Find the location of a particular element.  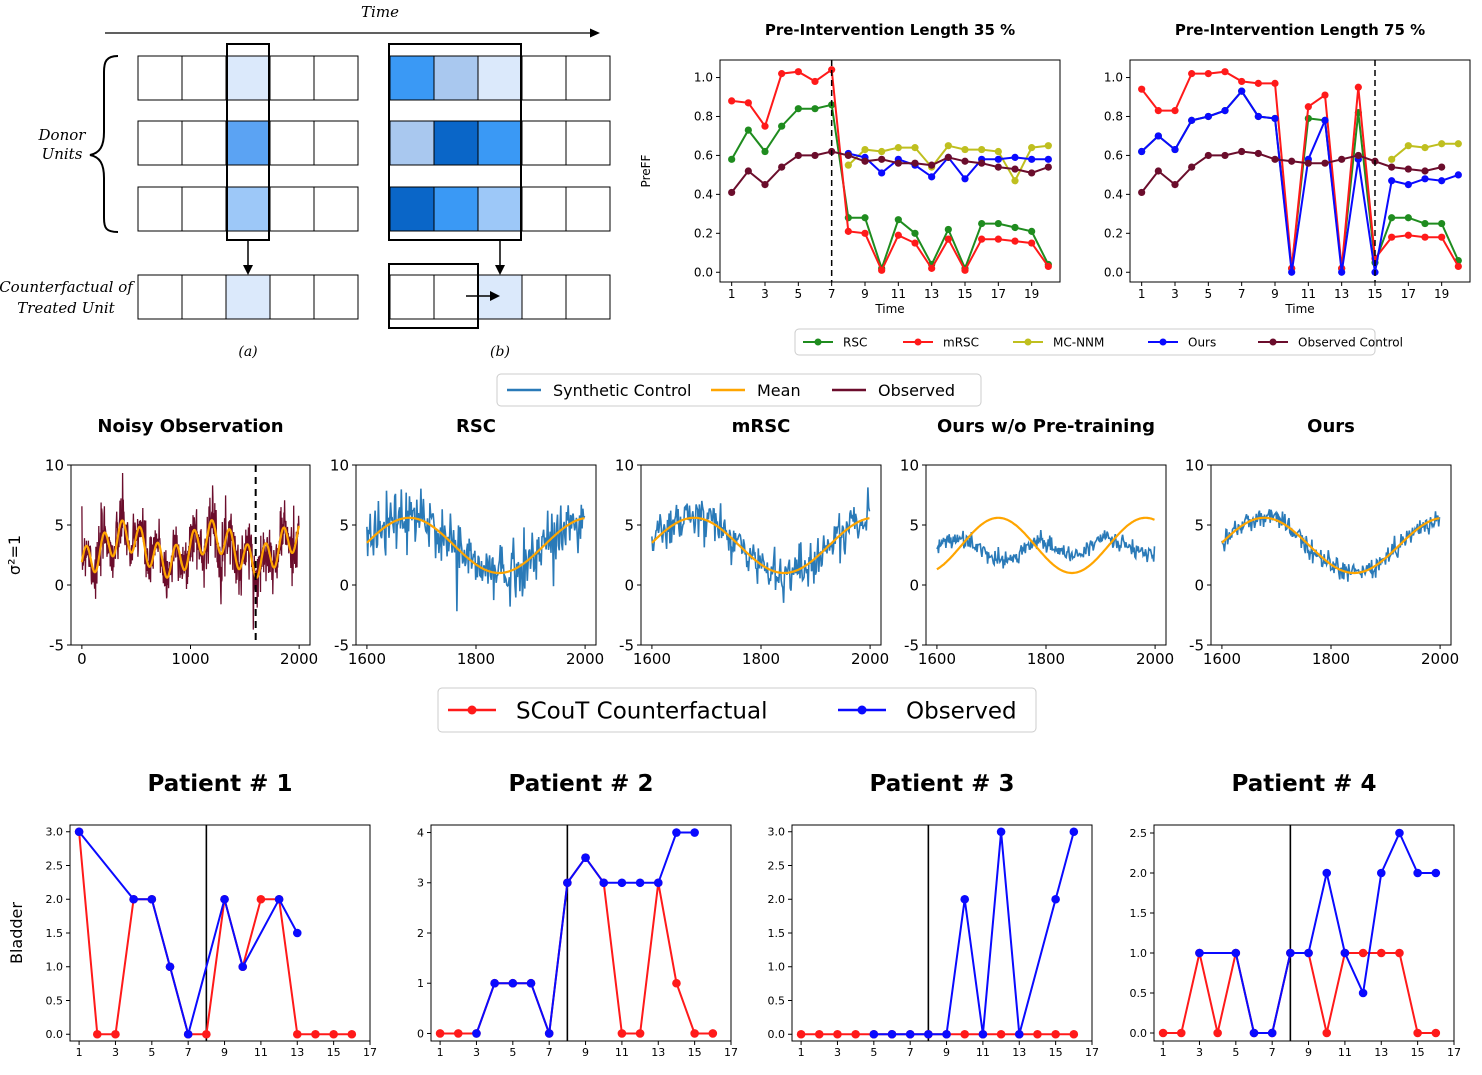

x-tick-label: 15 is located at coordinates (964, 294).